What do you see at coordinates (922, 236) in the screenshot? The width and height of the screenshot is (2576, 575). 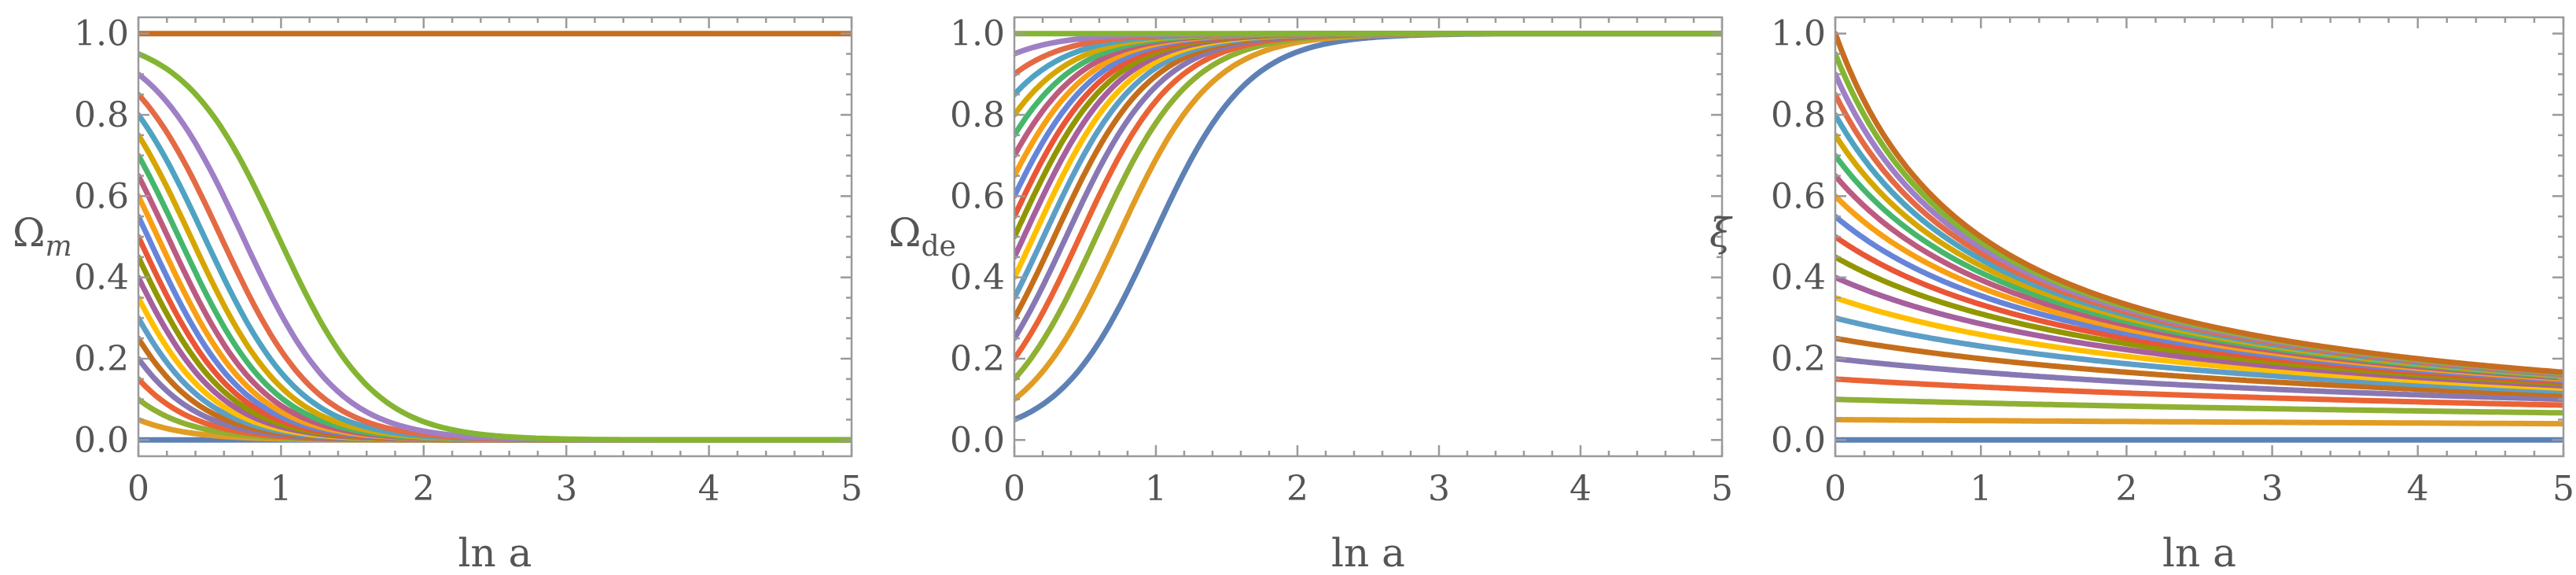 I see `y-axis-label: Ωde` at bounding box center [922, 236].